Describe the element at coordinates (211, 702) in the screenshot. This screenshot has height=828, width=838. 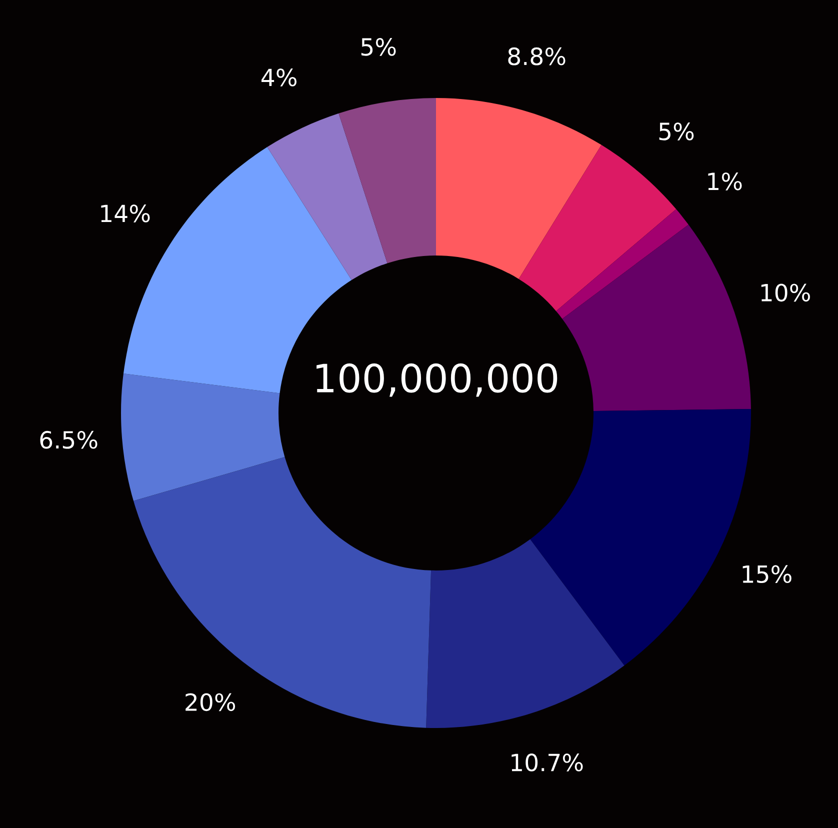
I see `data-label: 20%` at that location.